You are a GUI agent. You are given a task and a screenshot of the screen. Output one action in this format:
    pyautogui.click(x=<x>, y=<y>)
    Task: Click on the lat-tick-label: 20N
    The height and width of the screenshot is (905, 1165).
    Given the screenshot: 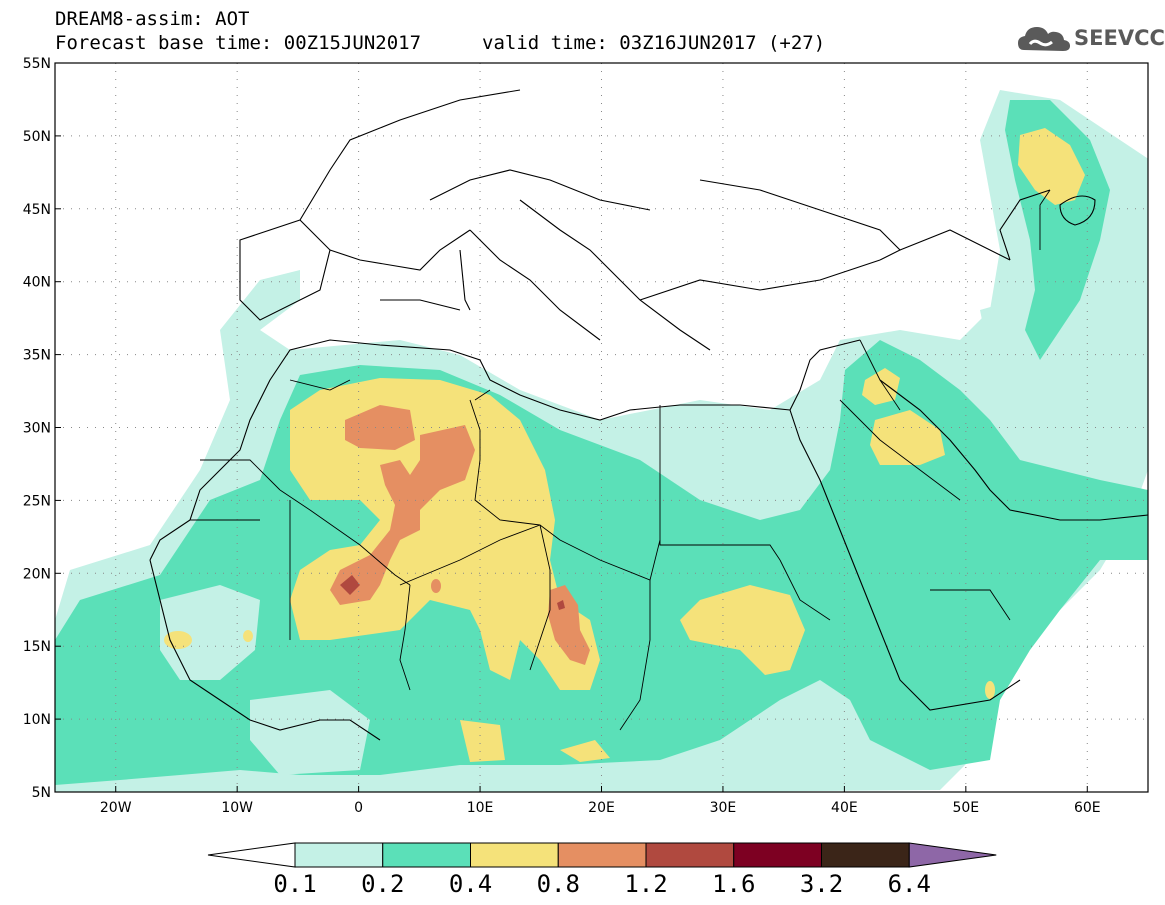 What is the action you would take?
    pyautogui.click(x=37, y=574)
    